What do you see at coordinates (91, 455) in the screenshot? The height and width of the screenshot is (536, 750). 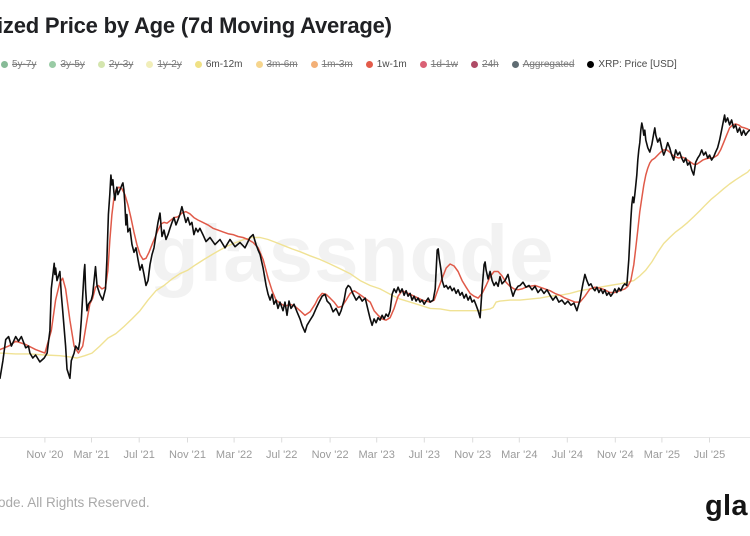 I see `x-tick-label: Mar '21` at bounding box center [91, 455].